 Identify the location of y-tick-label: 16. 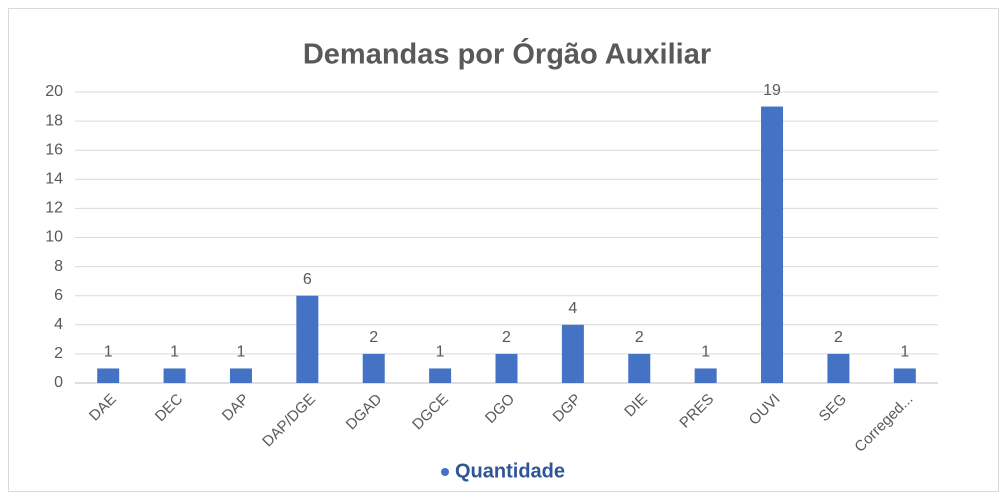
(54, 149).